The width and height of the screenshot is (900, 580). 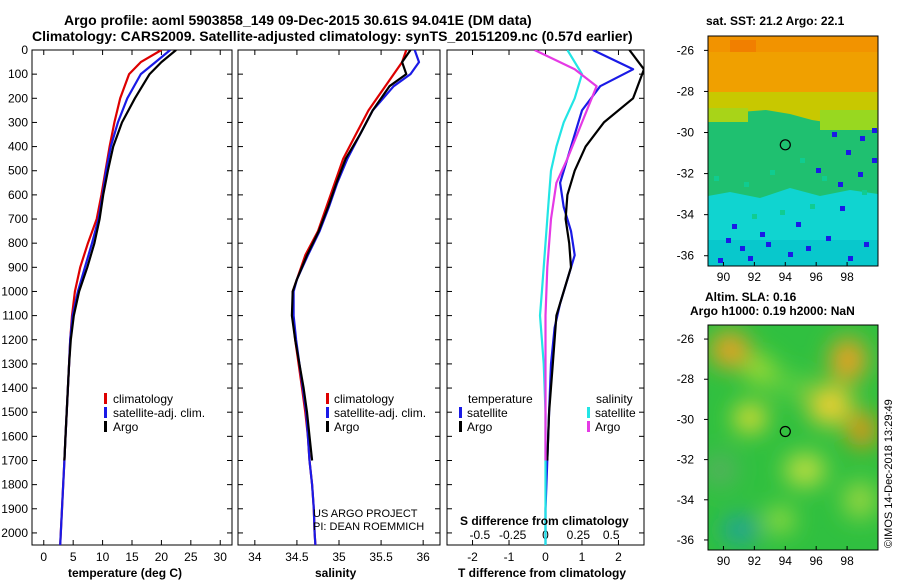 What do you see at coordinates (336, 573) in the screenshot?
I see `salinity-axis-label: salinity` at bounding box center [336, 573].